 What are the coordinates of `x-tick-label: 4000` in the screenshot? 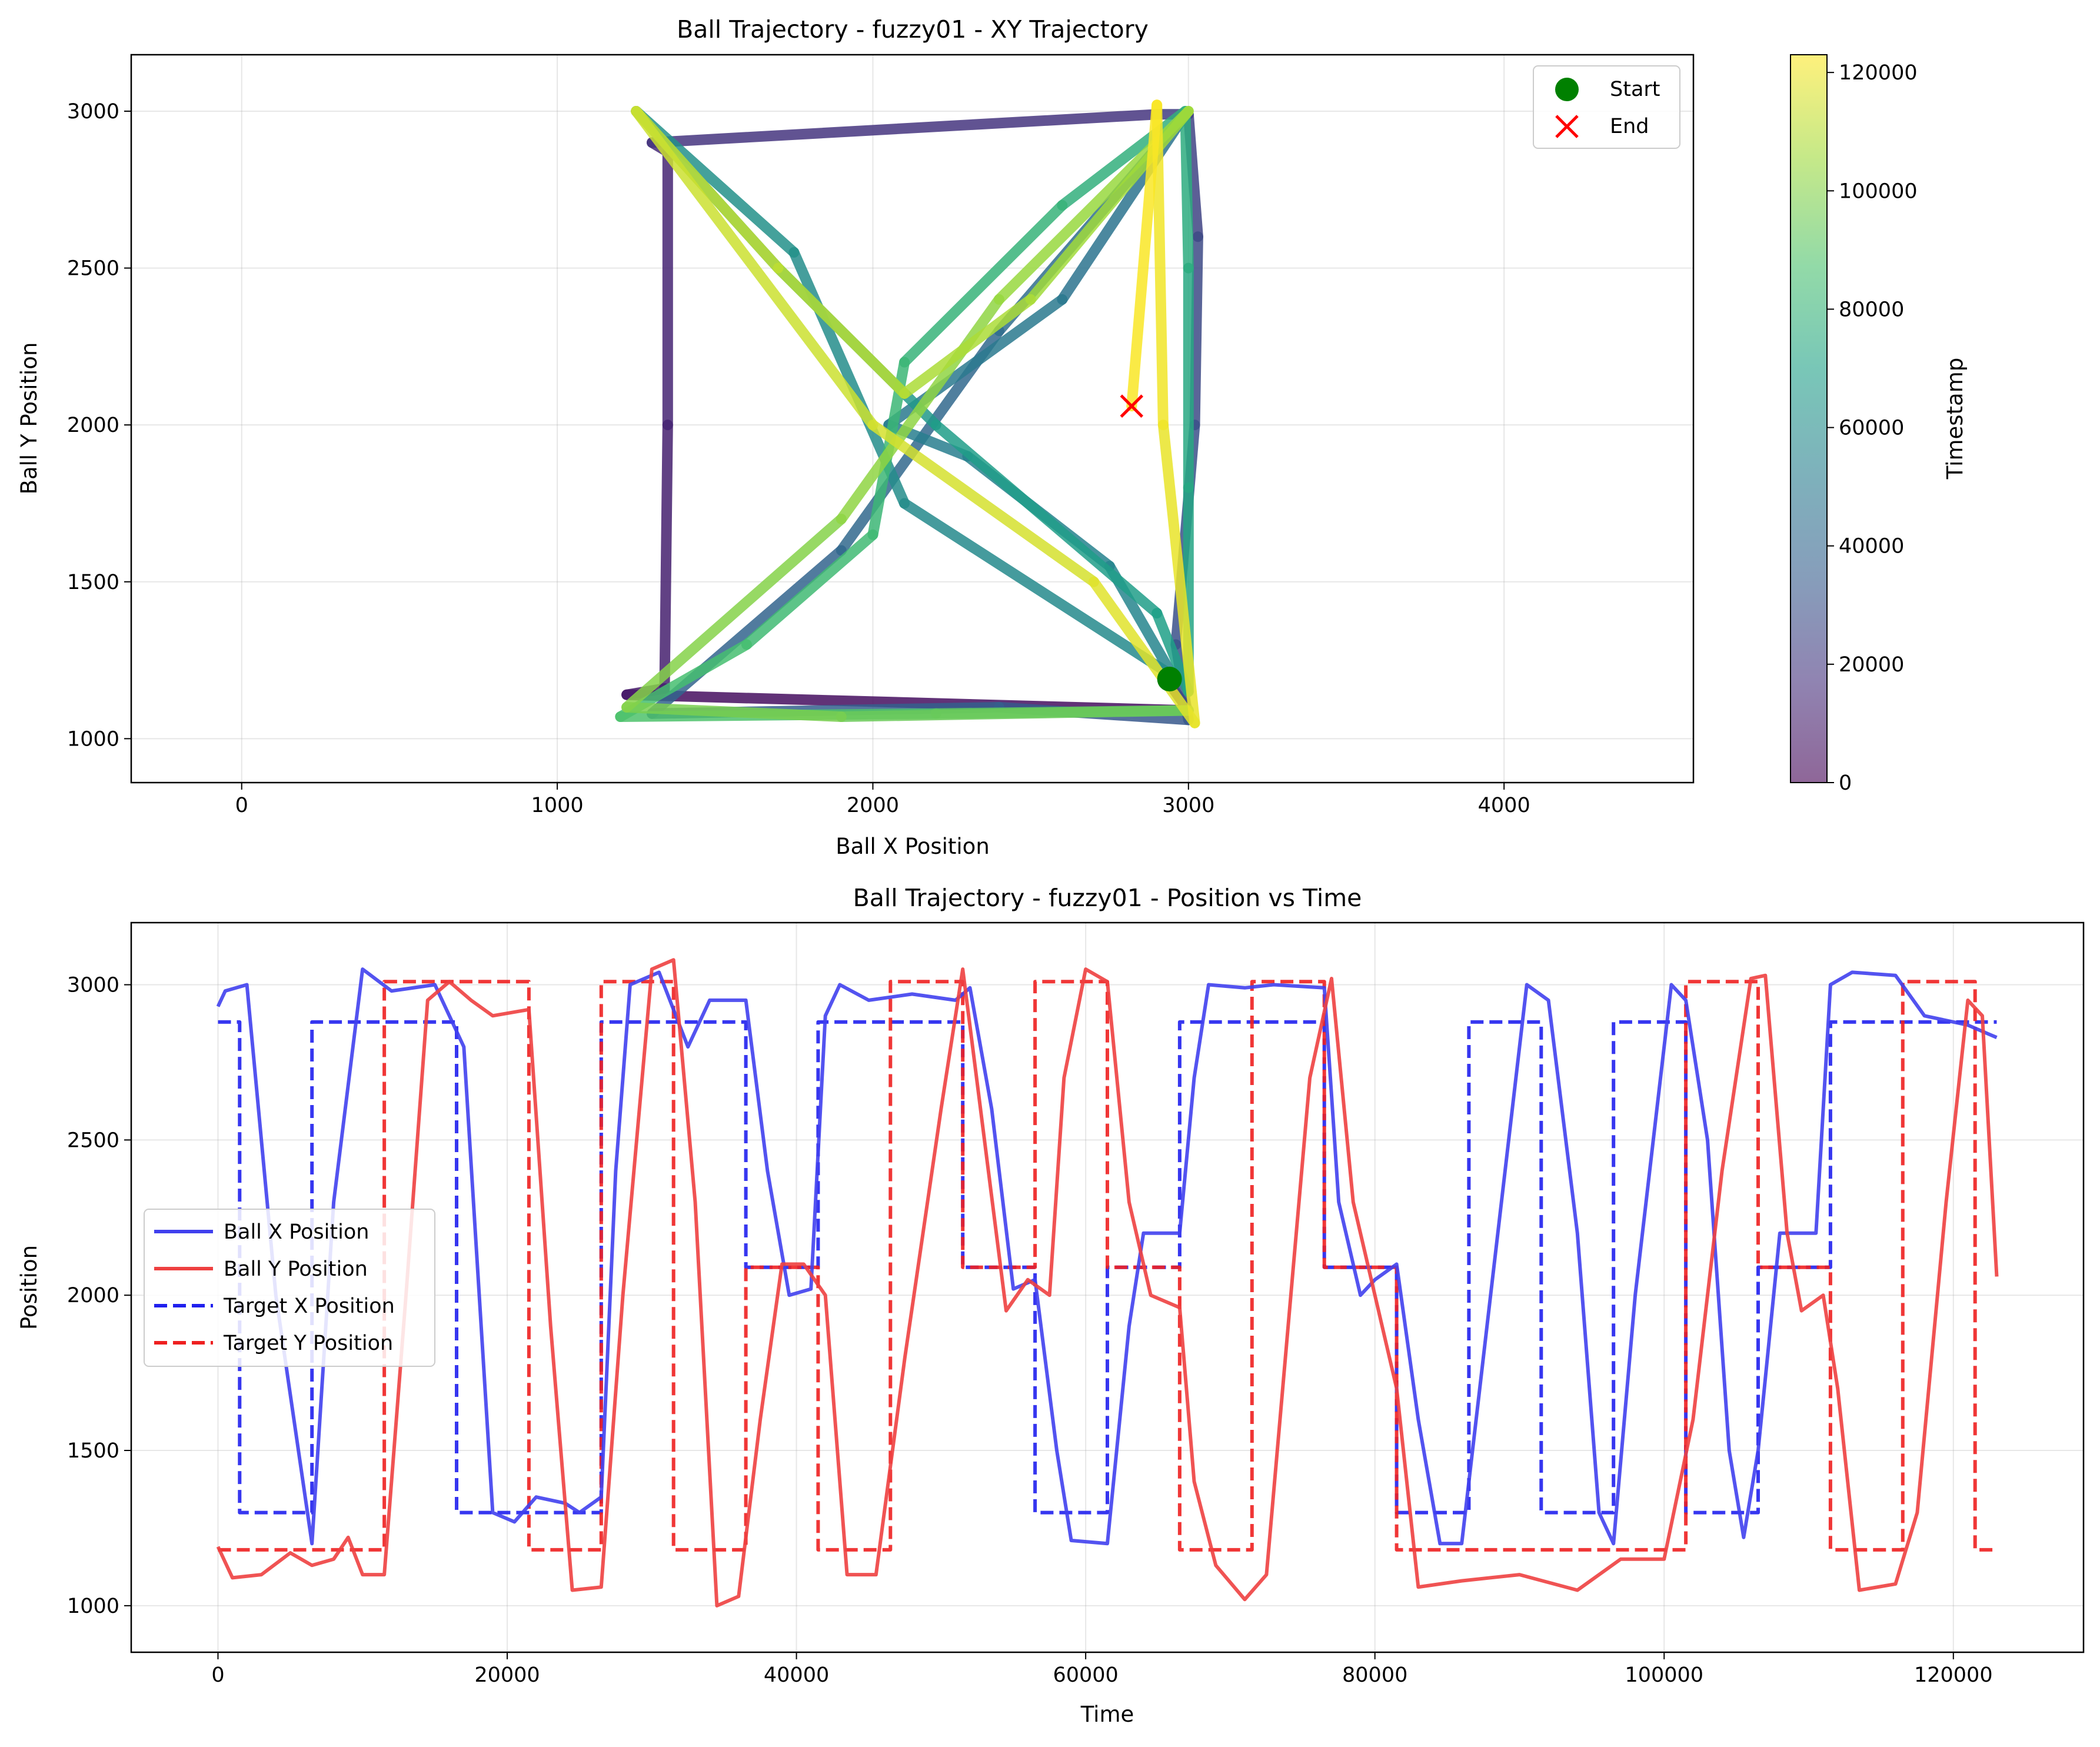 It's located at (1504, 805).